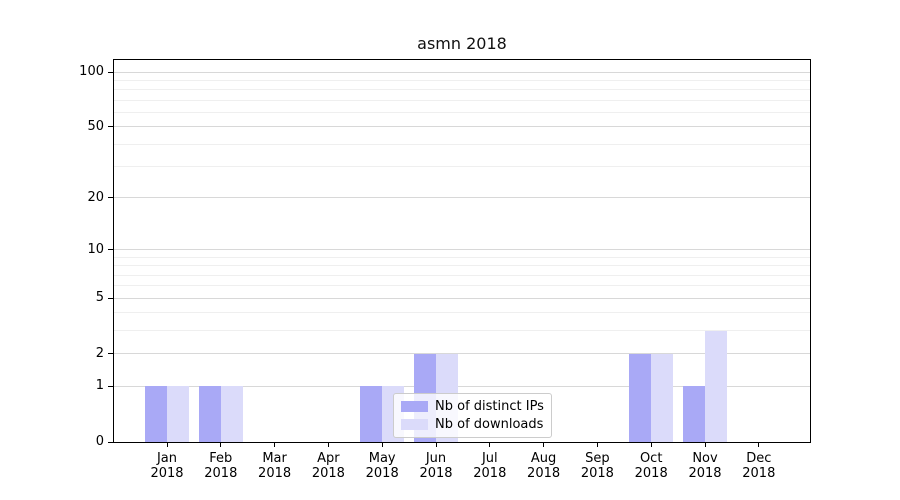 The image size is (900, 500). Describe the element at coordinates (382, 458) in the screenshot. I see `x-tick-month: May` at that location.